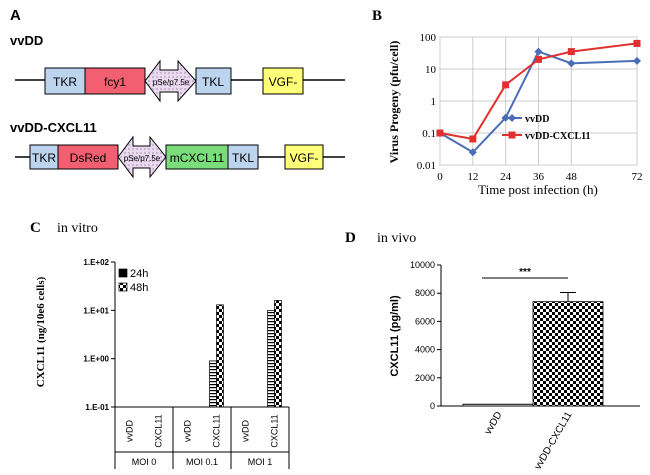 This screenshot has width=650, height=475. I want to click on y-tick-label: 0.1, so click(429, 134).